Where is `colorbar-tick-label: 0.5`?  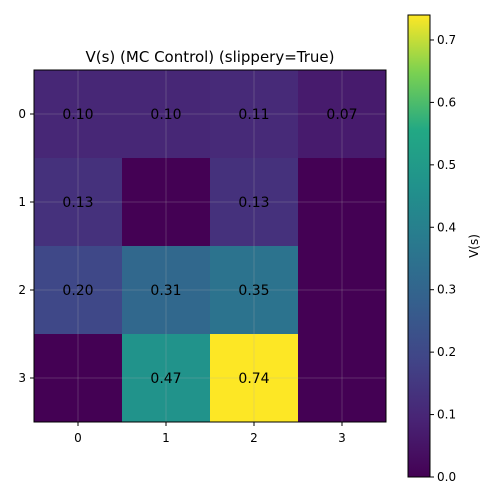 colorbar-tick-label: 0.5 is located at coordinates (446, 165).